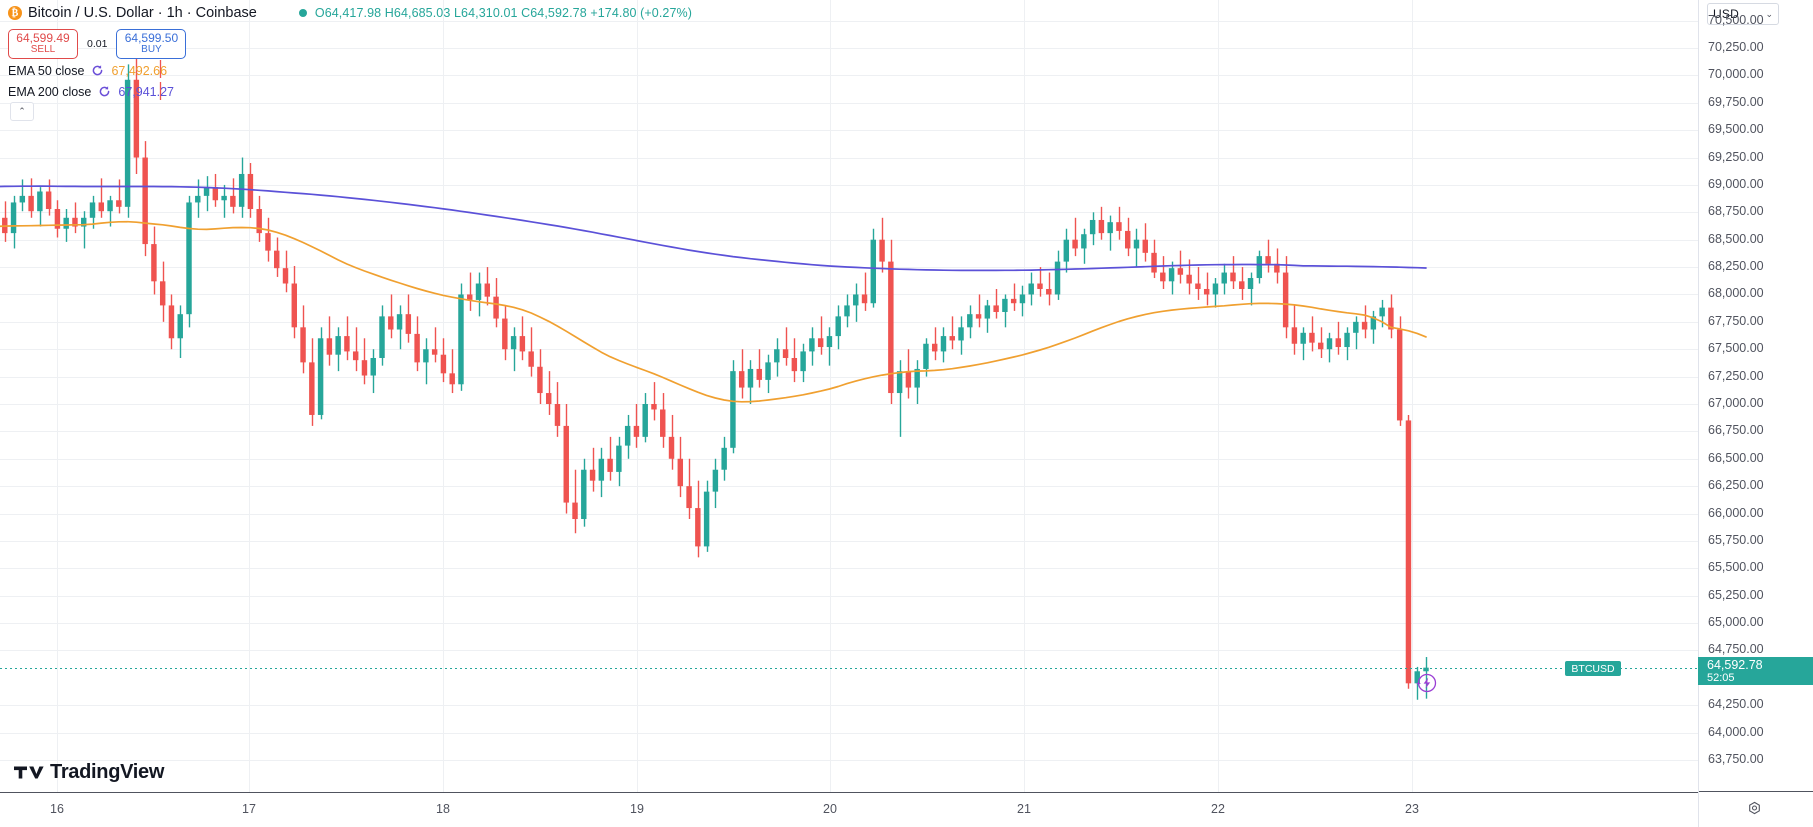 This screenshot has height=827, width=1813. Describe the element at coordinates (249, 809) in the screenshot. I see `time-axis-tick: 17` at that location.